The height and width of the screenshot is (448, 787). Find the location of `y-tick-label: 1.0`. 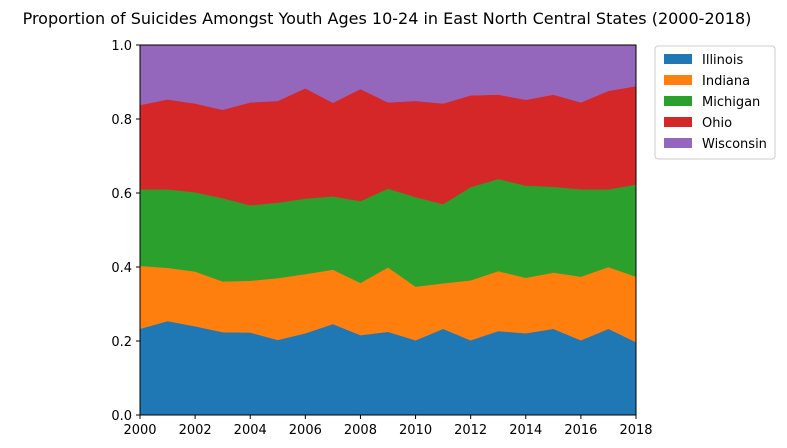

y-tick-label: 1.0 is located at coordinates (121, 46).